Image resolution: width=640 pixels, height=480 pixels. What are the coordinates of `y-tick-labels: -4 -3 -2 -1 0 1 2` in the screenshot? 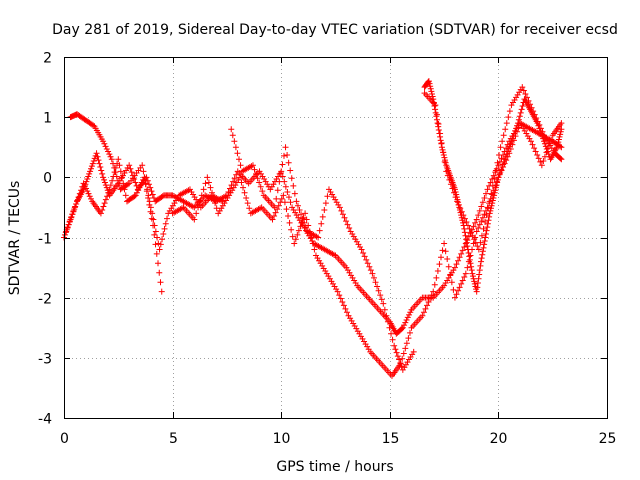 It's located at (45, 239).